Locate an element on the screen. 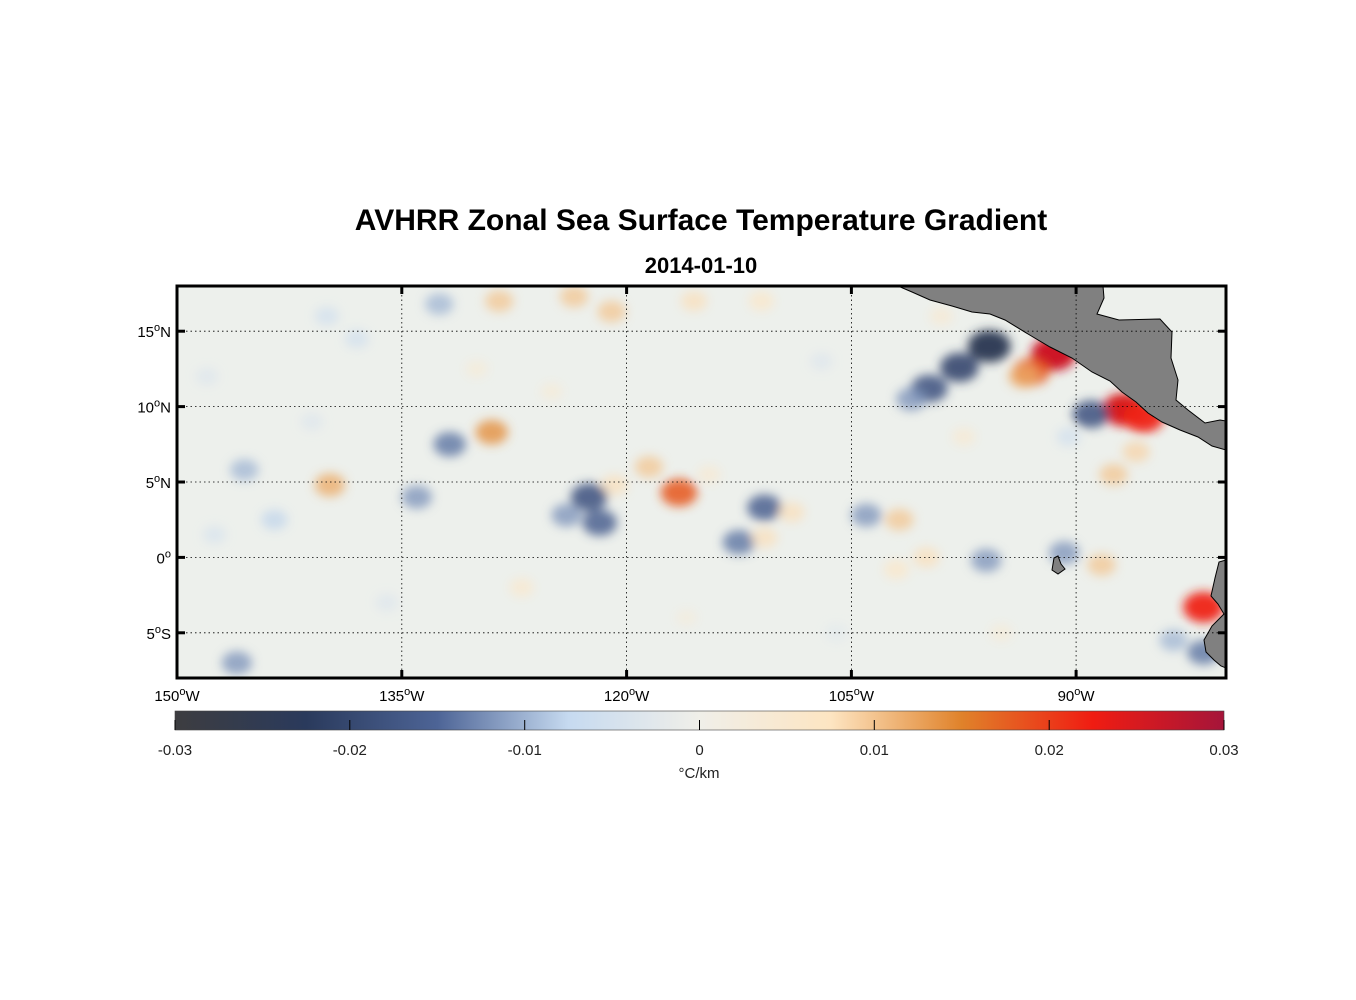  colorbar-unit-label: °C/km is located at coordinates (699, 773).